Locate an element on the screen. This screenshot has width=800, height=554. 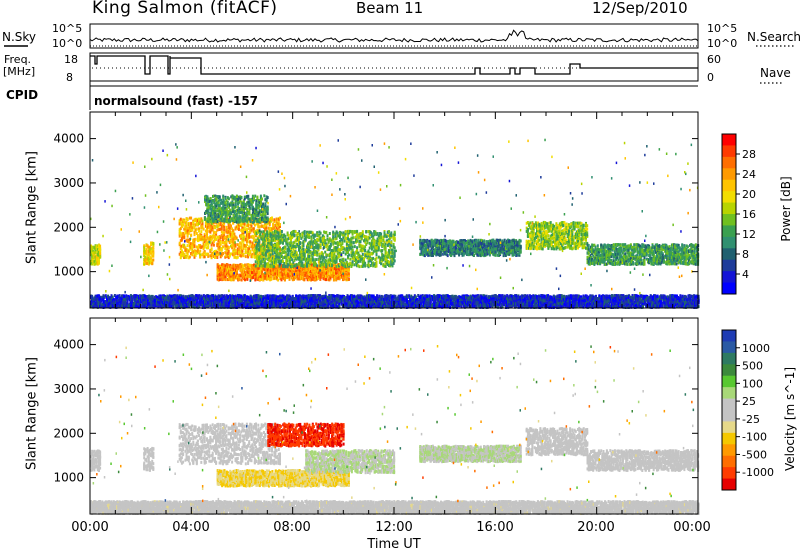
date-title: 12/Sep/2010 is located at coordinates (640, 8).